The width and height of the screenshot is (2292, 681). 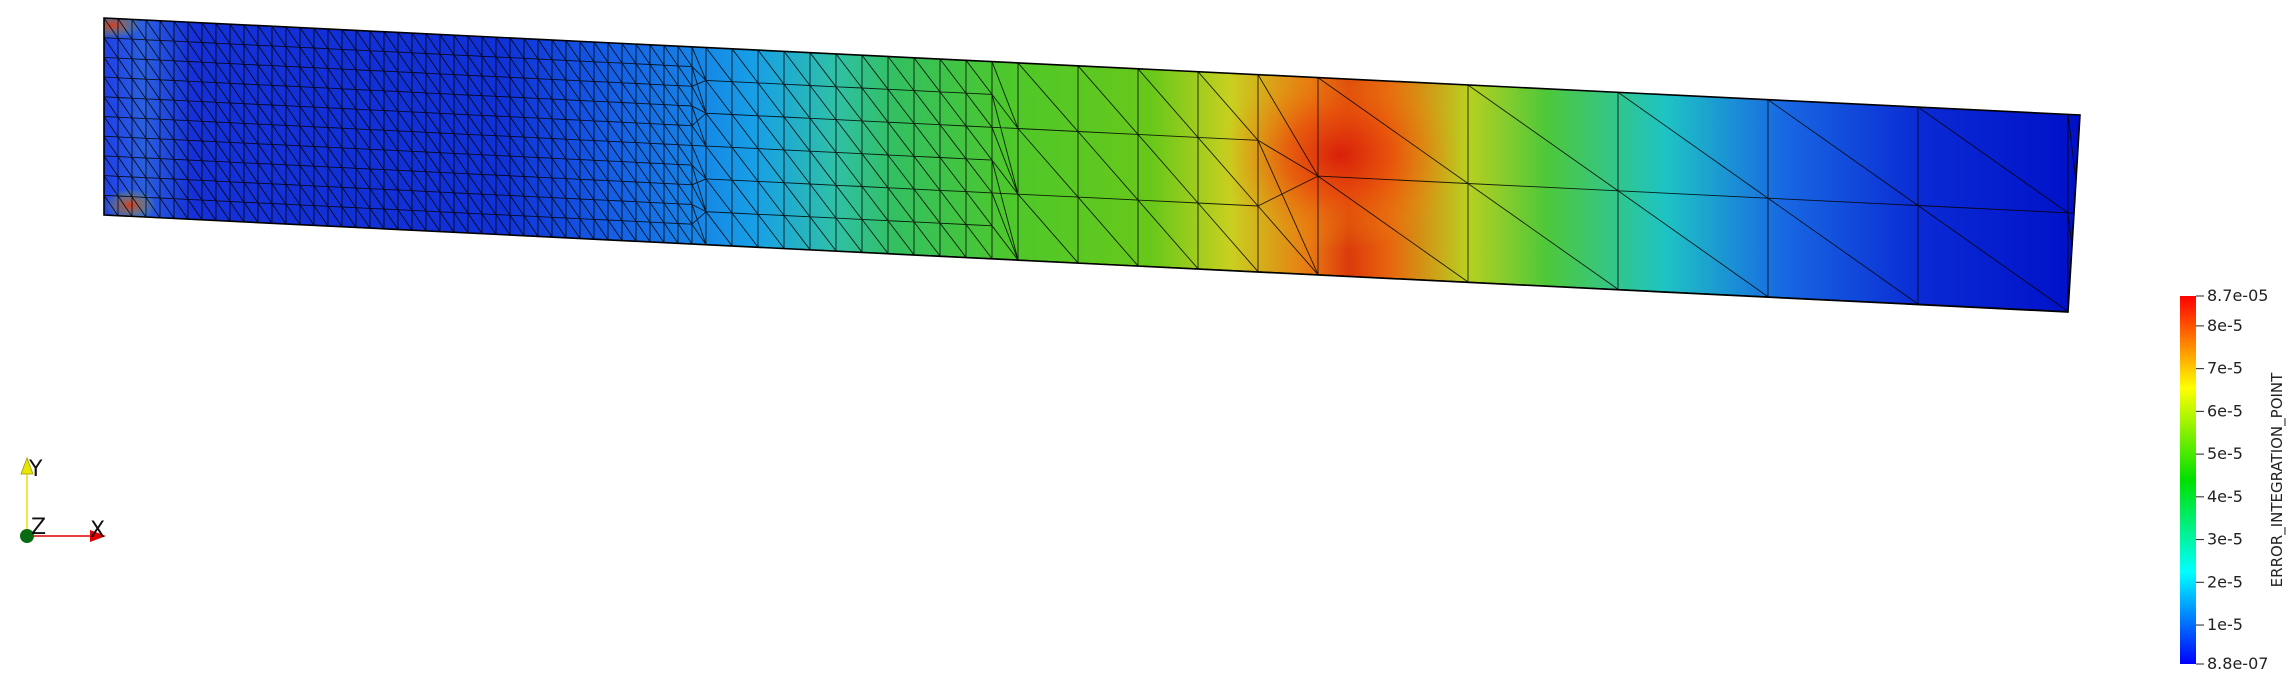 What do you see at coordinates (63, 499) in the screenshot?
I see `orientation-axes: Y Z X` at bounding box center [63, 499].